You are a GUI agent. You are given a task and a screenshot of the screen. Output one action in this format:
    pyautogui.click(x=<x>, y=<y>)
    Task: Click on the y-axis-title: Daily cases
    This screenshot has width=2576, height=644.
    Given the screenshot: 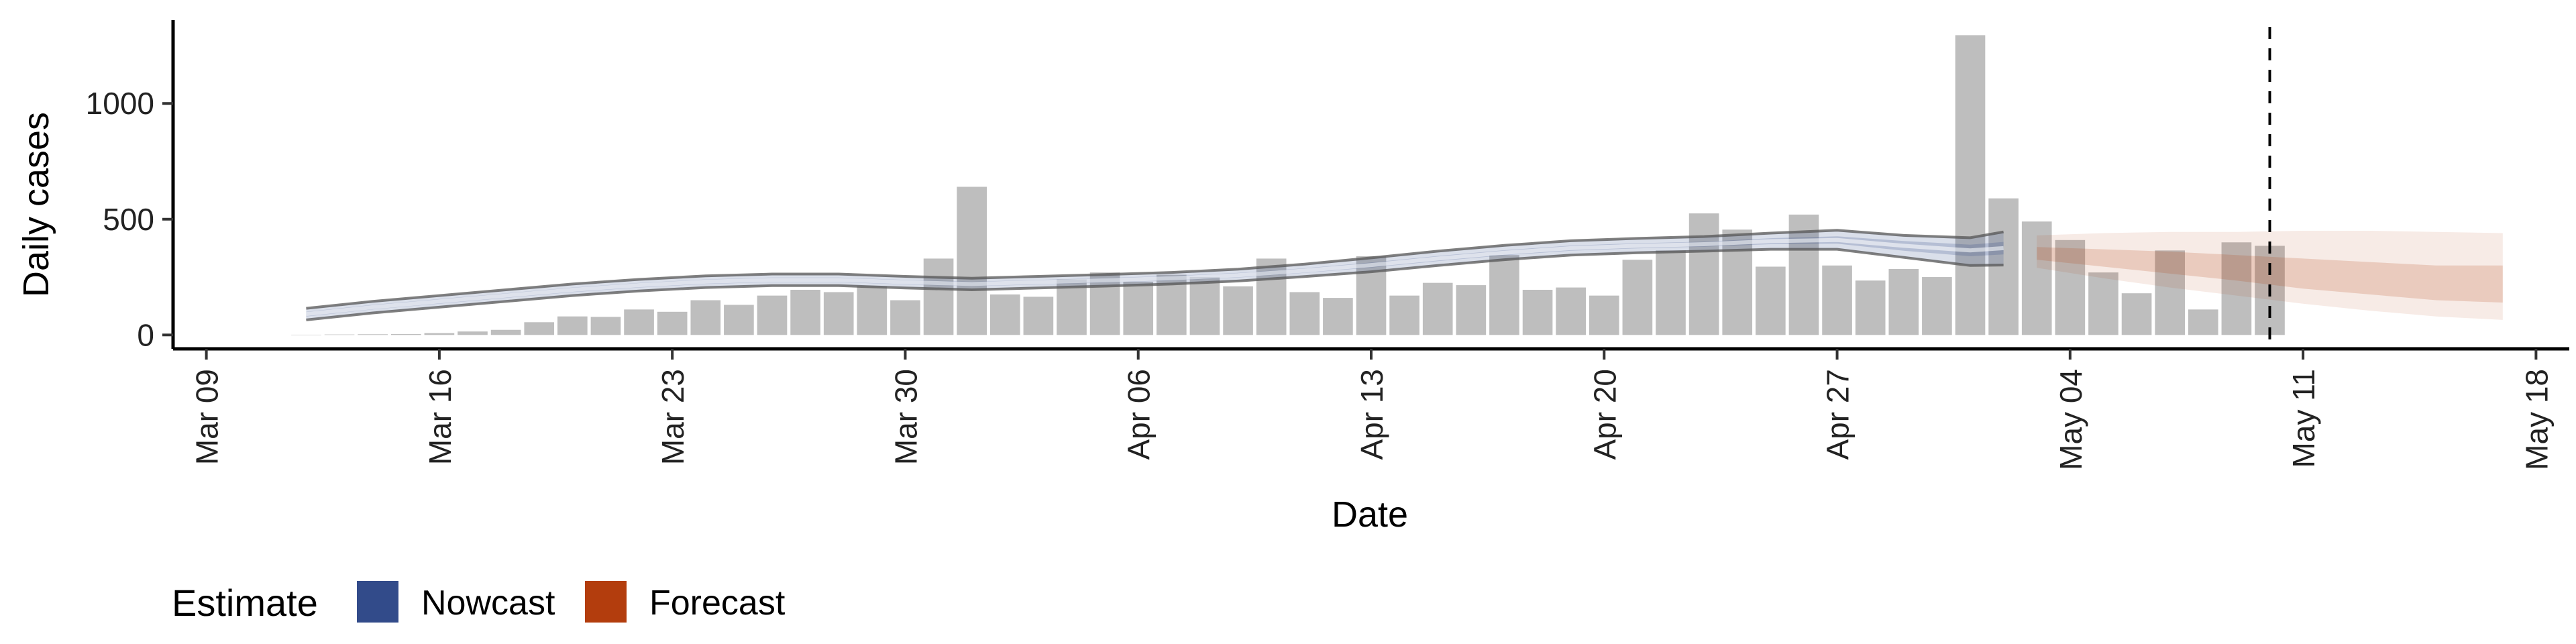 What is the action you would take?
    pyautogui.click(x=36, y=204)
    